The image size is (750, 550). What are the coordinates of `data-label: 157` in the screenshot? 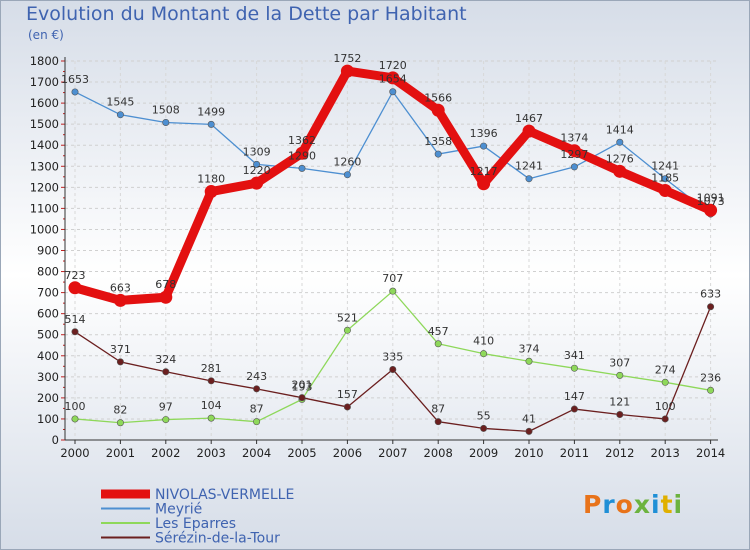 It's located at (347, 394).